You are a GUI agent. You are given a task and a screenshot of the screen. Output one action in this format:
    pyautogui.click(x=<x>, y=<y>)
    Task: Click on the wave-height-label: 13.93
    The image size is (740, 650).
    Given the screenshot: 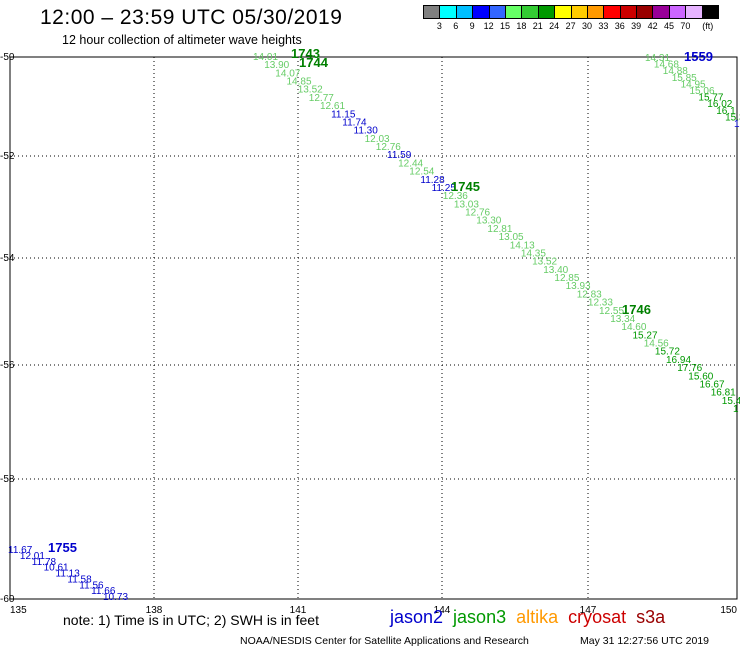 What is the action you would take?
    pyautogui.click(x=578, y=286)
    